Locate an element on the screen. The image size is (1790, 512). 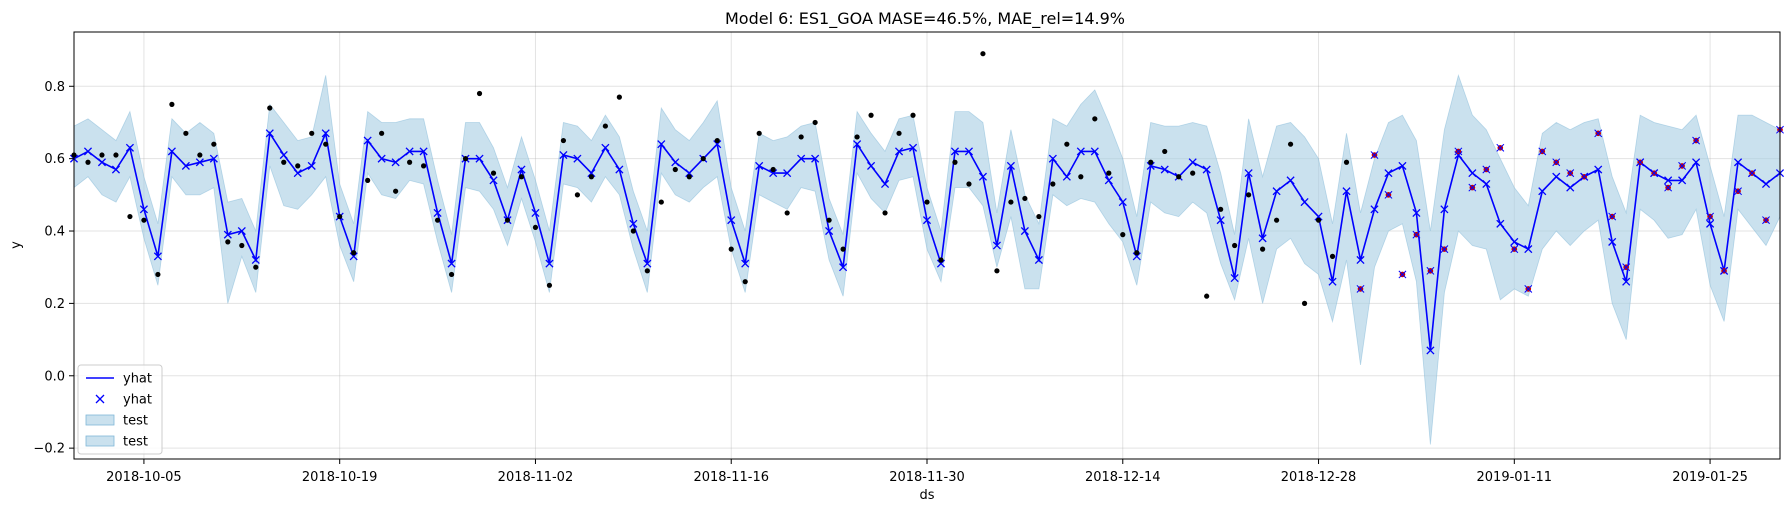
y-tick-label: 0.2 is located at coordinates (54, 304).